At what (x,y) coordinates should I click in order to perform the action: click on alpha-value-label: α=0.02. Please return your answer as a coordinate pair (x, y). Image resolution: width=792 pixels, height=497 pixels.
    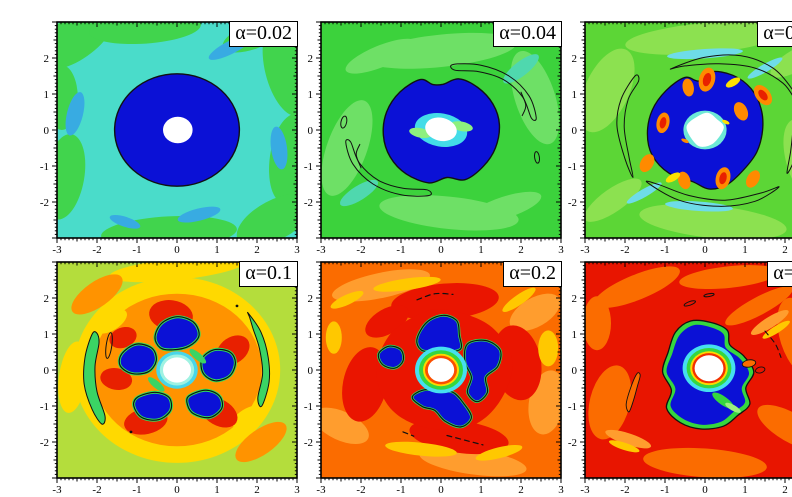
    Looking at the image, I should click on (263, 34).